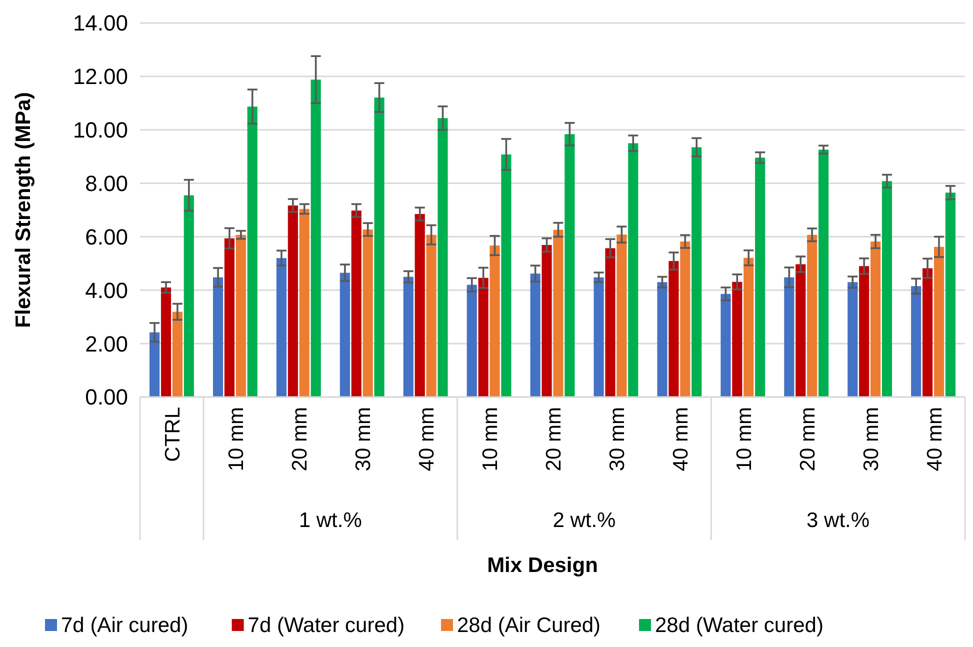 This screenshot has width=973, height=647. I want to click on y-tick-label: 4.00, so click(106, 290).